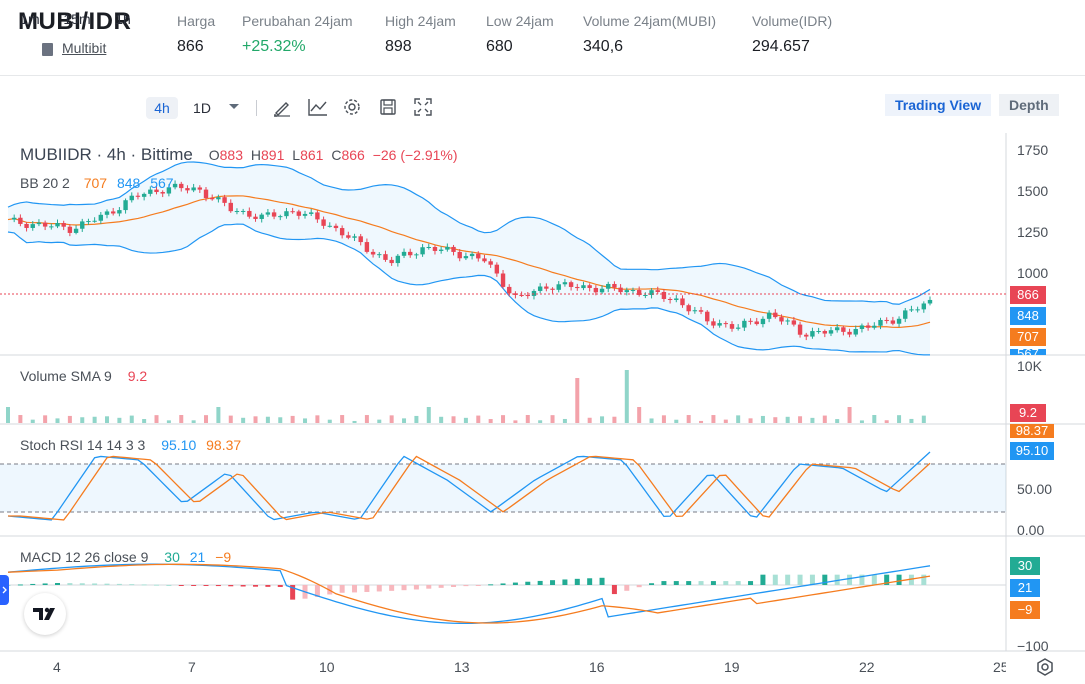 The width and height of the screenshot is (1085, 684). What do you see at coordinates (352, 107) in the screenshot?
I see `settings-gear-icon` at bounding box center [352, 107].